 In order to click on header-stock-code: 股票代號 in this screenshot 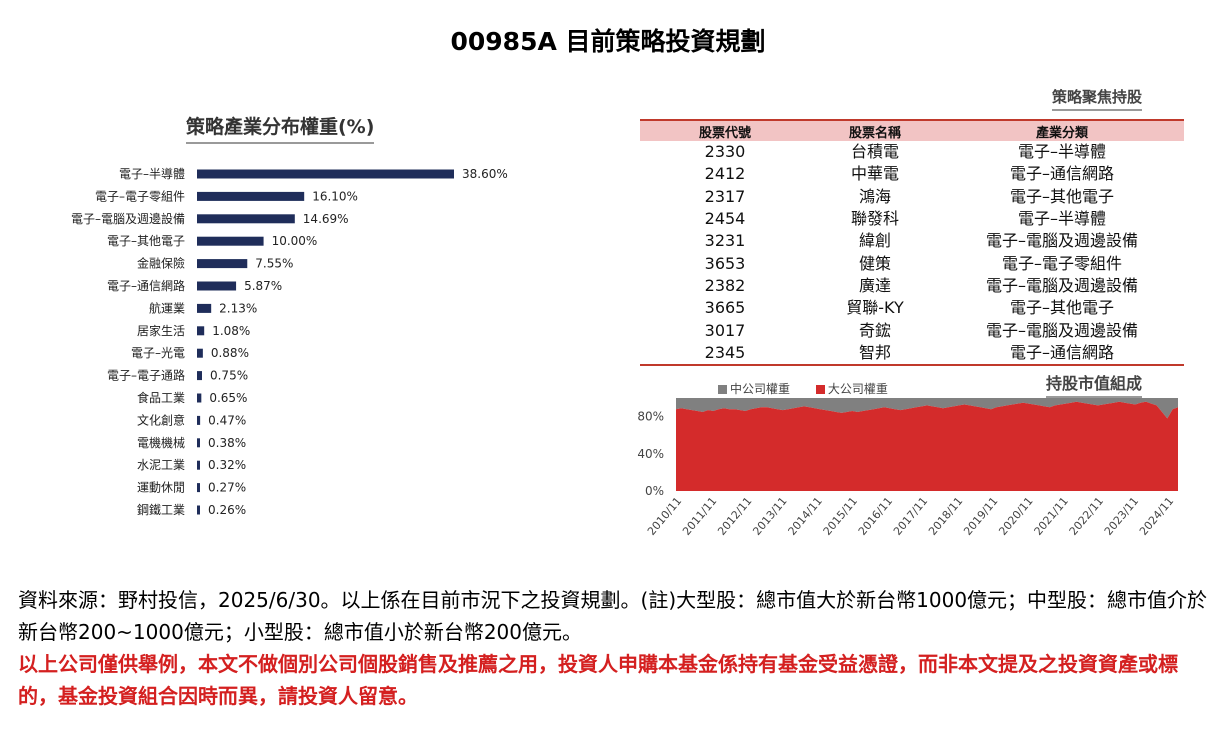, I will do `click(725, 130)`.